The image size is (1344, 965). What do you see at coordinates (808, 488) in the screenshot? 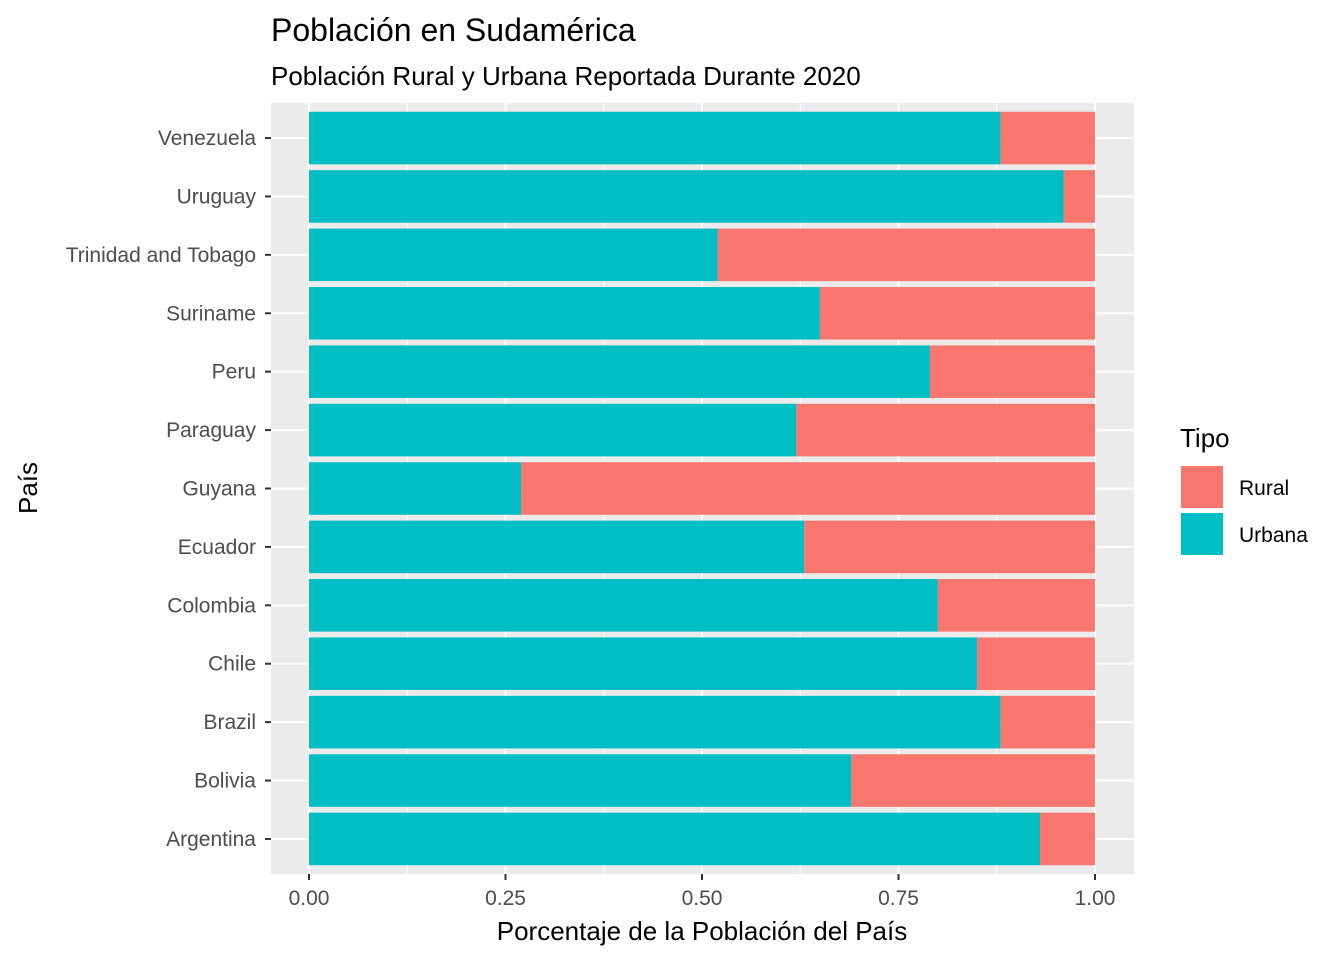
I see `bar-rural-guyana` at bounding box center [808, 488].